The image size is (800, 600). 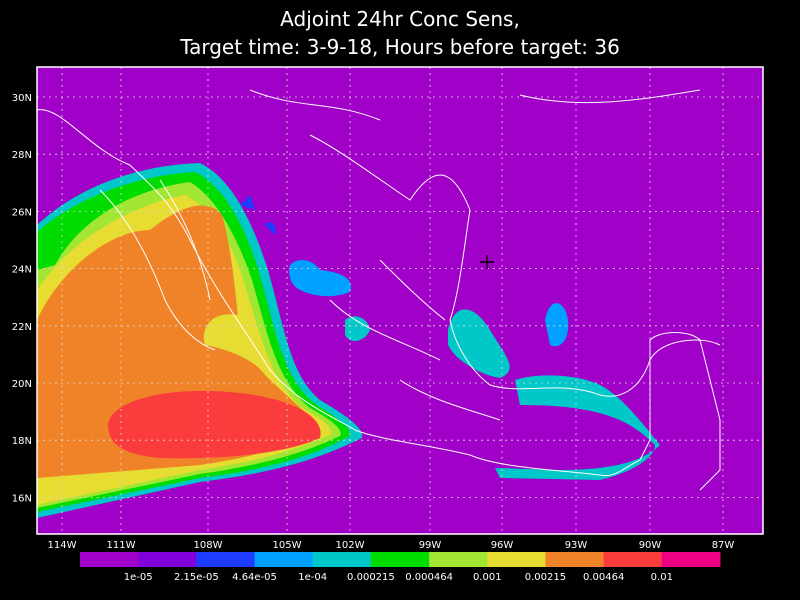 What do you see at coordinates (22, 270) in the screenshot?
I see `lat-label: 24N` at bounding box center [22, 270].